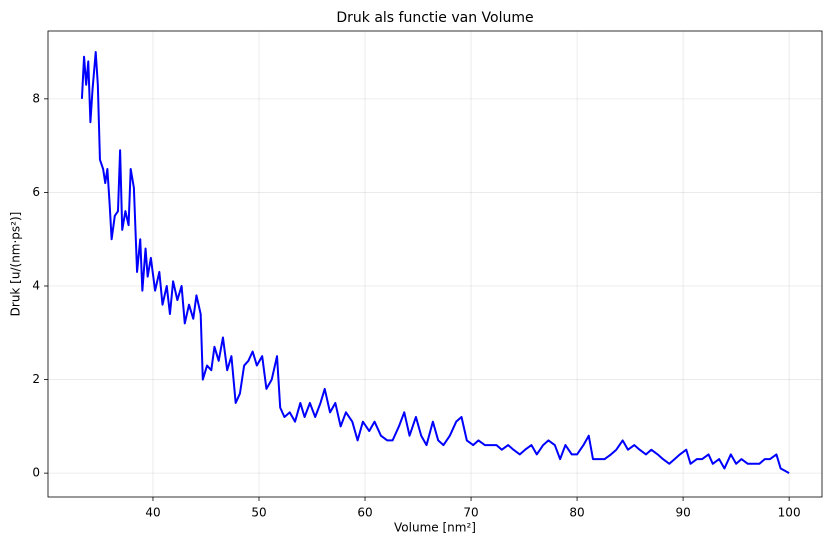 This screenshot has width=833, height=547. What do you see at coordinates (36, 285) in the screenshot?
I see `y-tick-label: 4` at bounding box center [36, 285].